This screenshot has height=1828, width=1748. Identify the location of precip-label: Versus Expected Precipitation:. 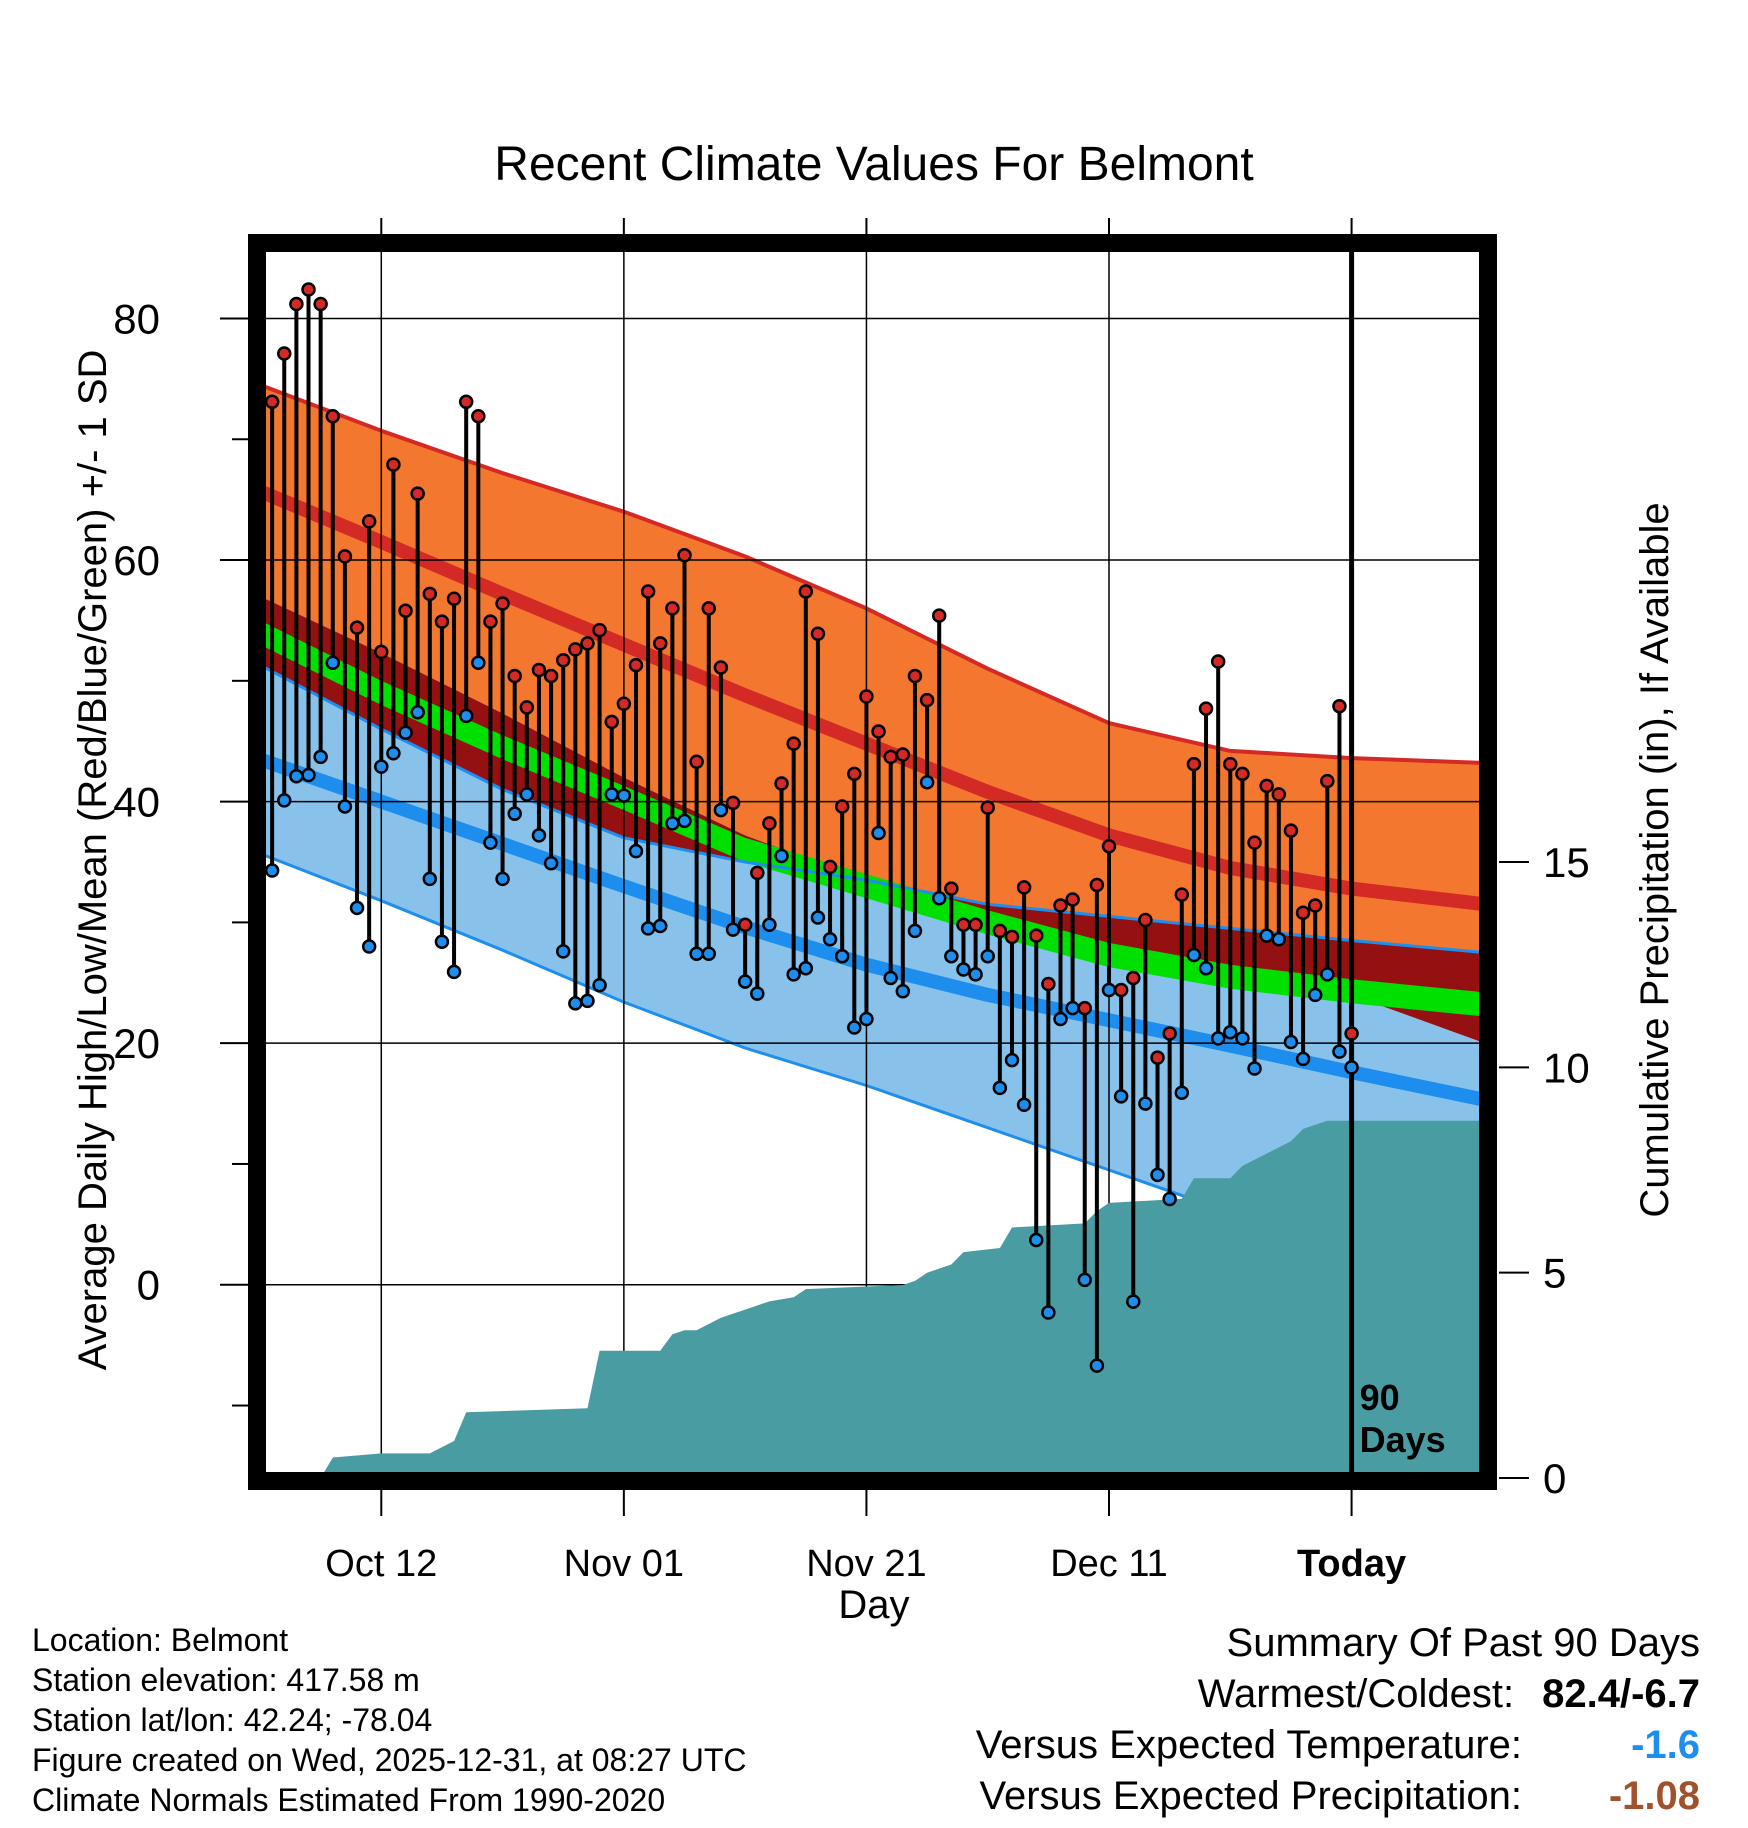
(1250, 1796).